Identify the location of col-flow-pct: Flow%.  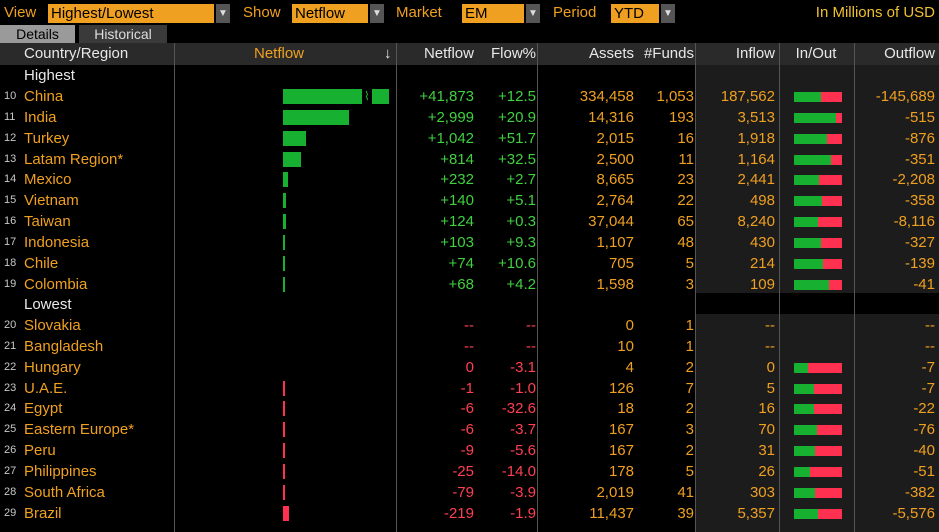
(513, 53).